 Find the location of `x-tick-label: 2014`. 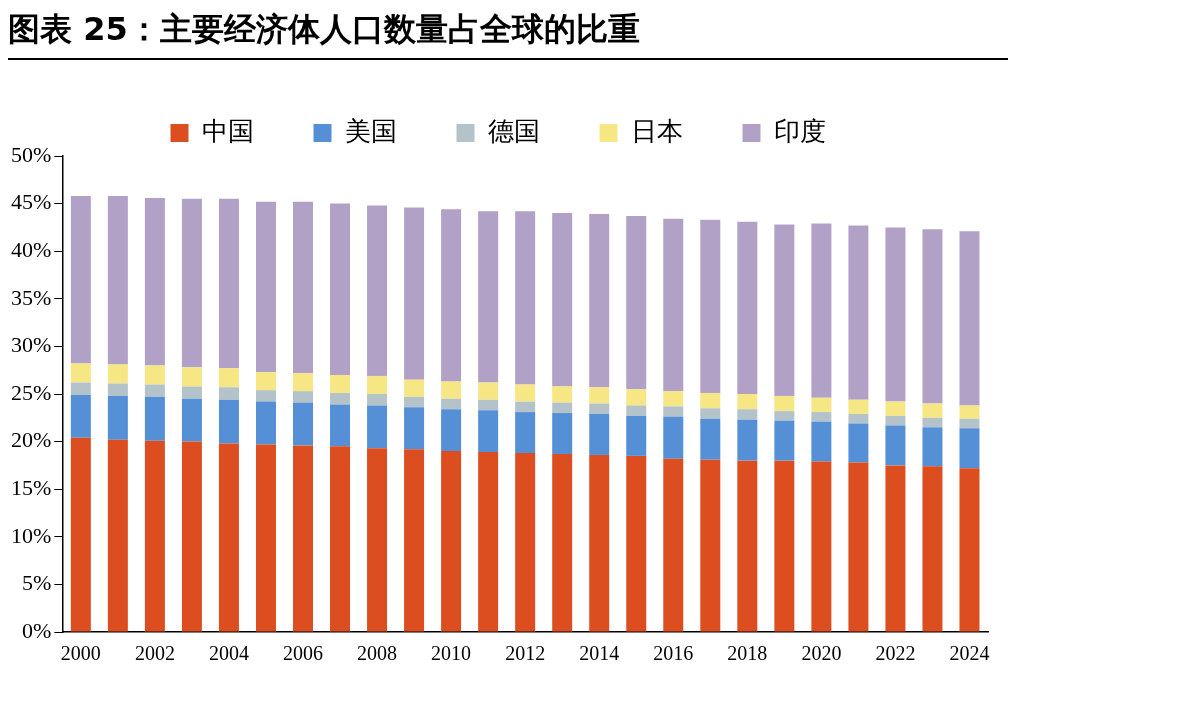

x-tick-label: 2014 is located at coordinates (599, 653).